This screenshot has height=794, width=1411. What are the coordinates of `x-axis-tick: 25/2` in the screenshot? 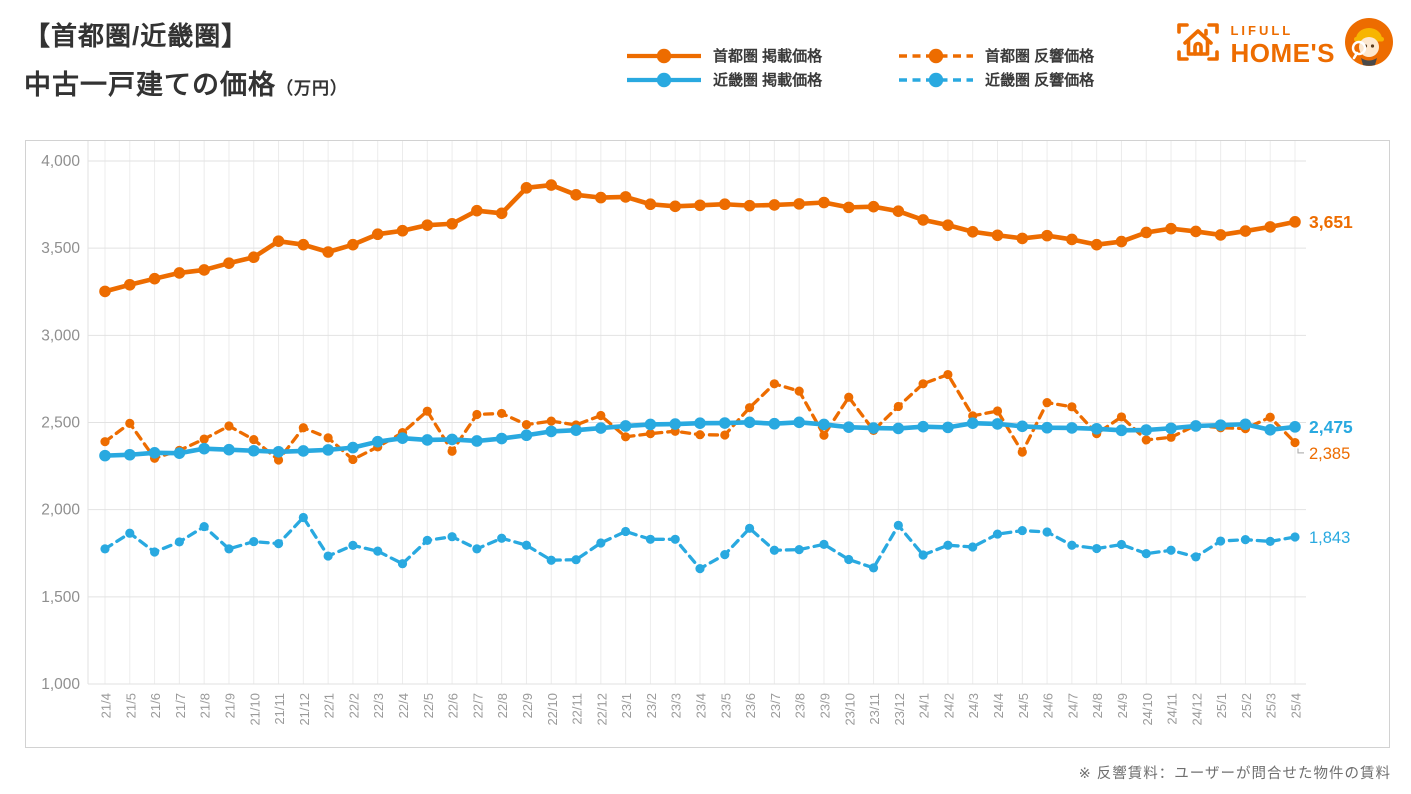 It's located at (1246, 705).